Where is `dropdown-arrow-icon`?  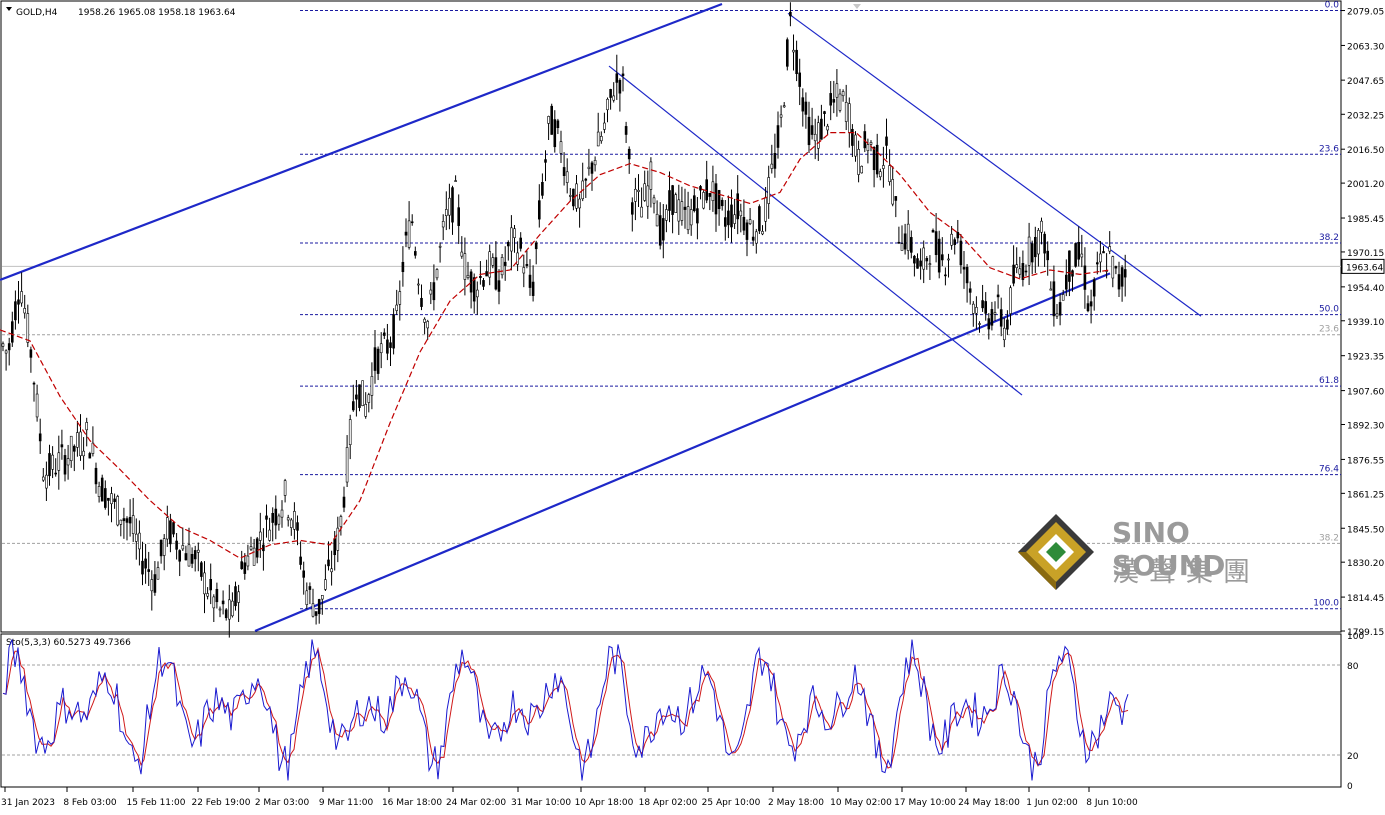 dropdown-arrow-icon is located at coordinates (9, 9).